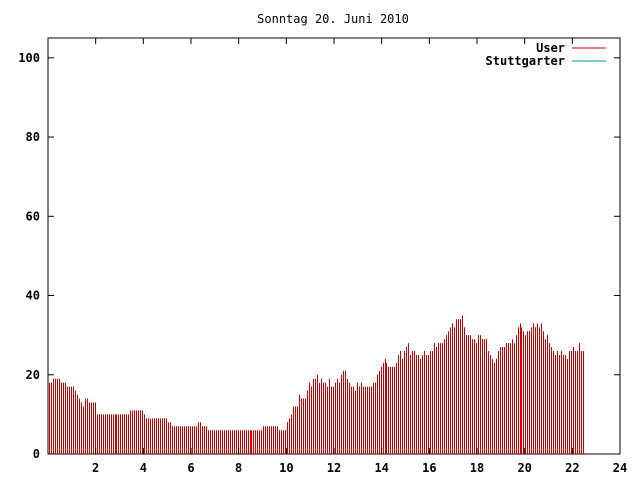  I want to click on y-tick-label: 40, so click(33, 296).